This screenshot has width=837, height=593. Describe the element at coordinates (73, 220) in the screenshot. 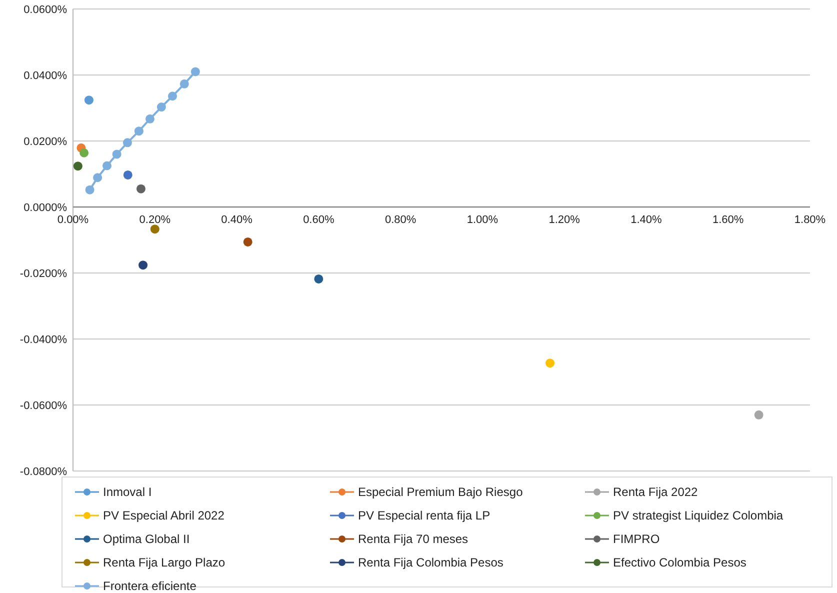

I see `x-tick-label: 0.00%` at that location.